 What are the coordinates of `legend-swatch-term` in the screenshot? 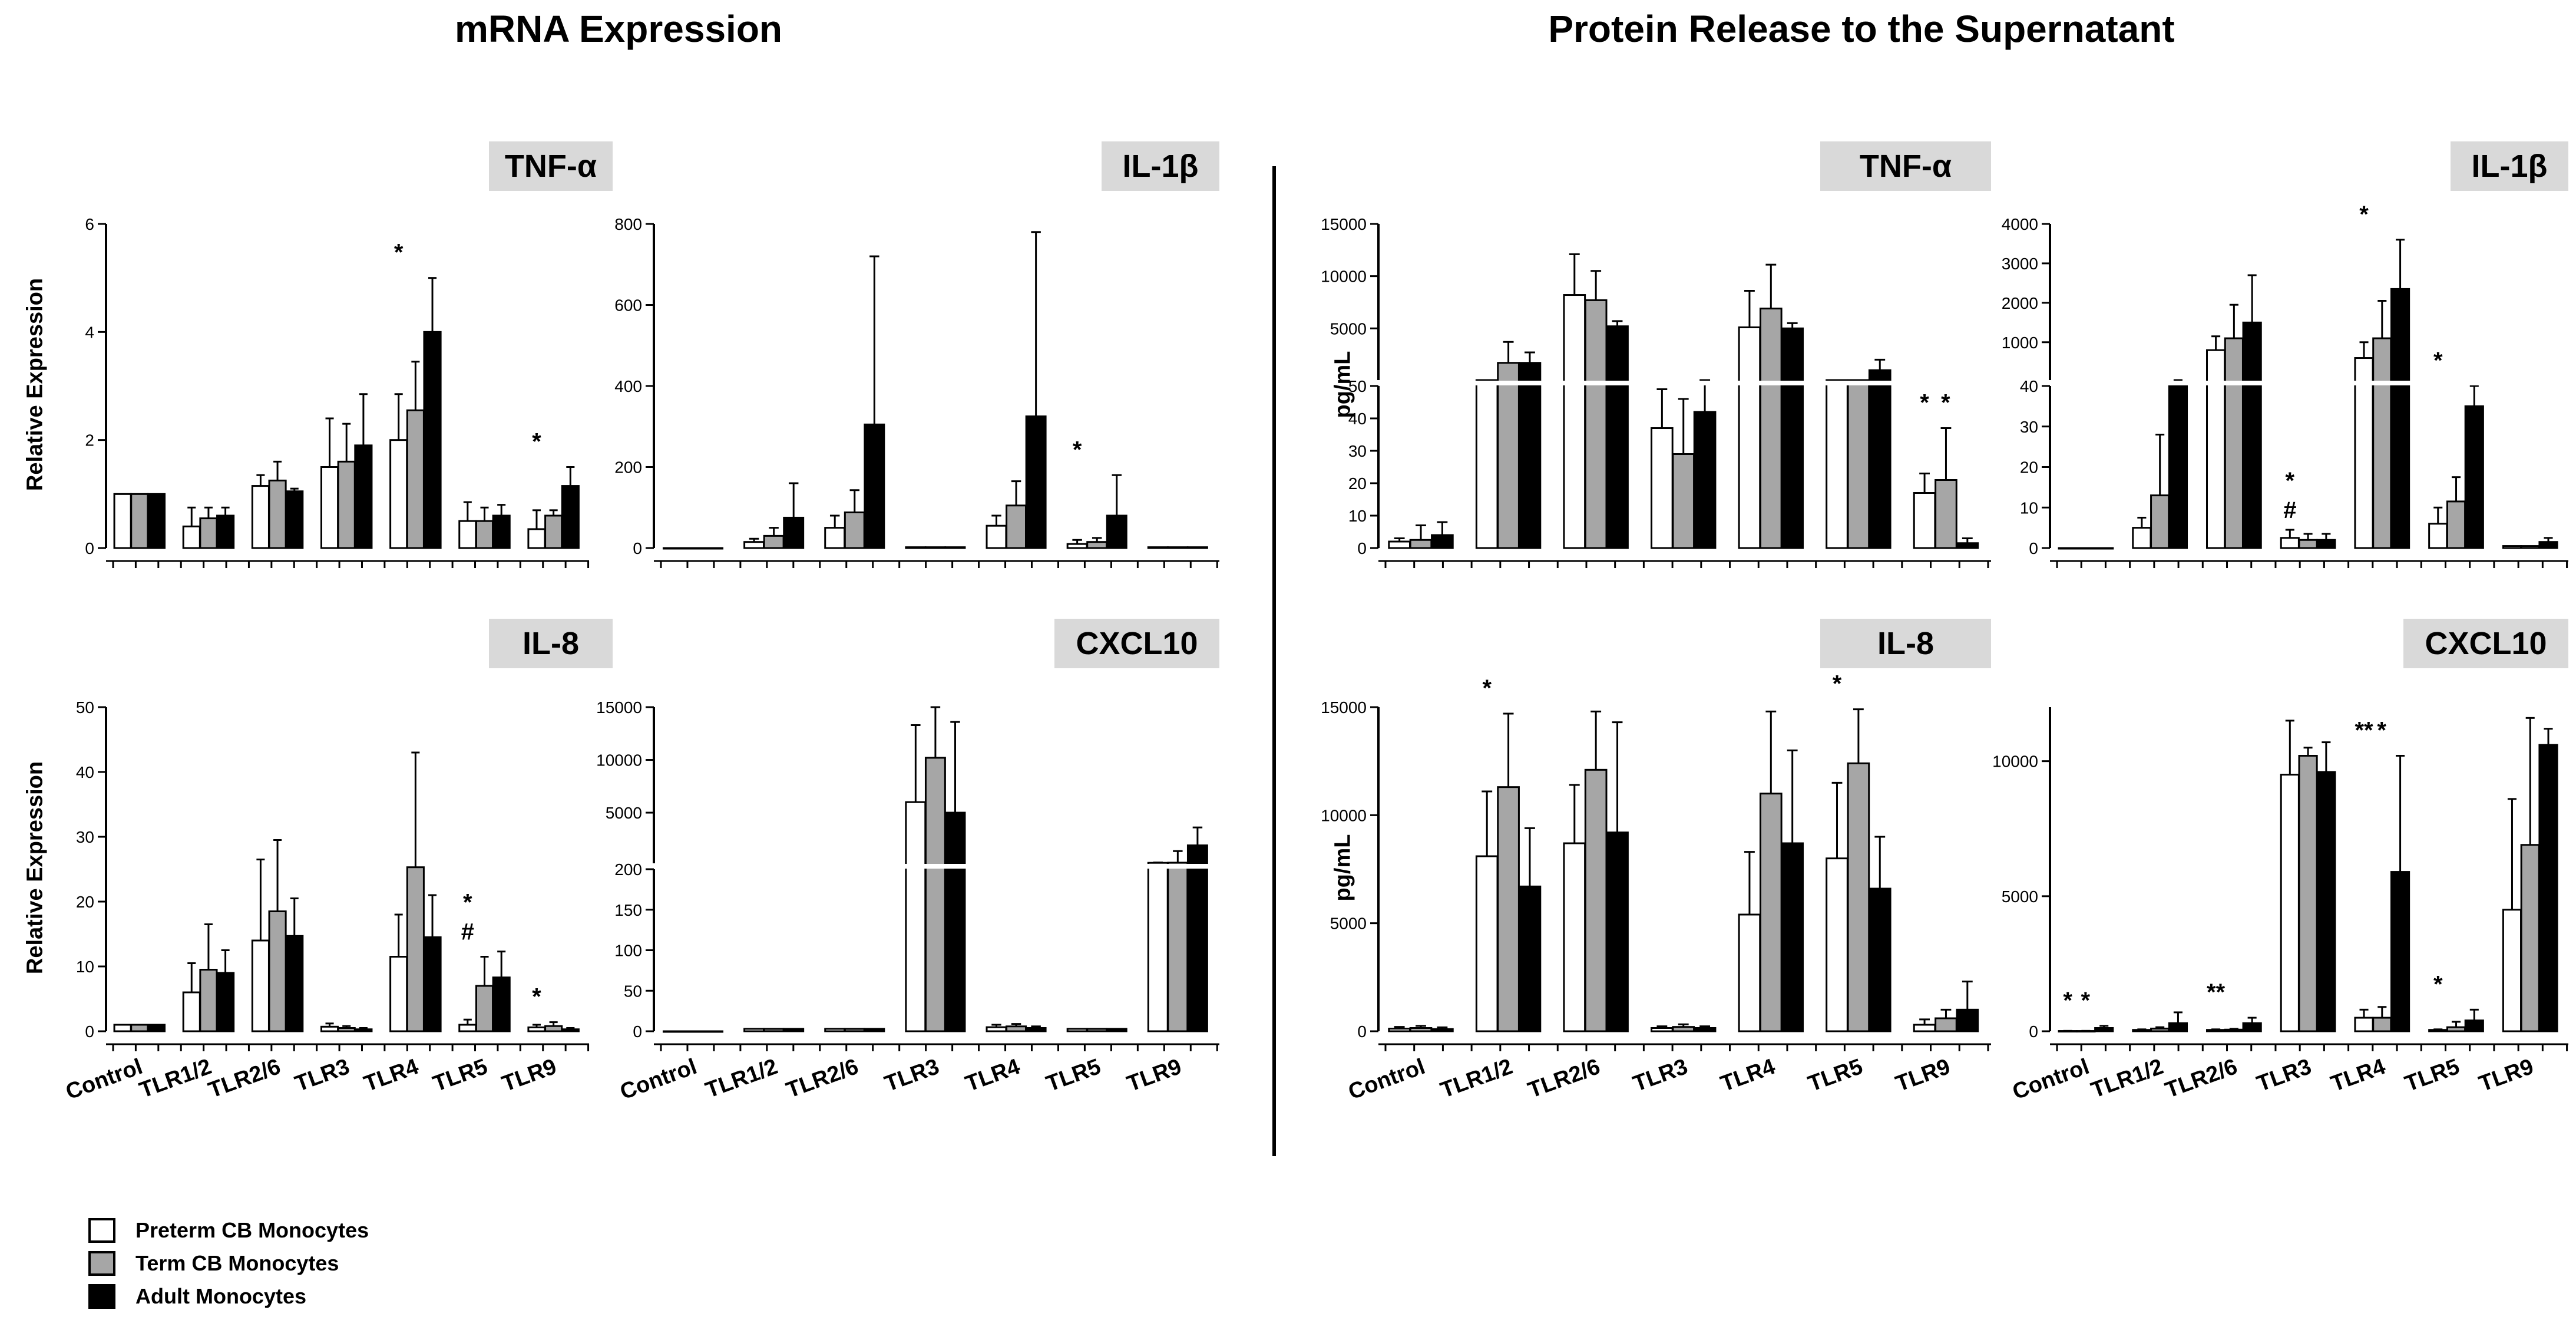 It's located at (101, 1263).